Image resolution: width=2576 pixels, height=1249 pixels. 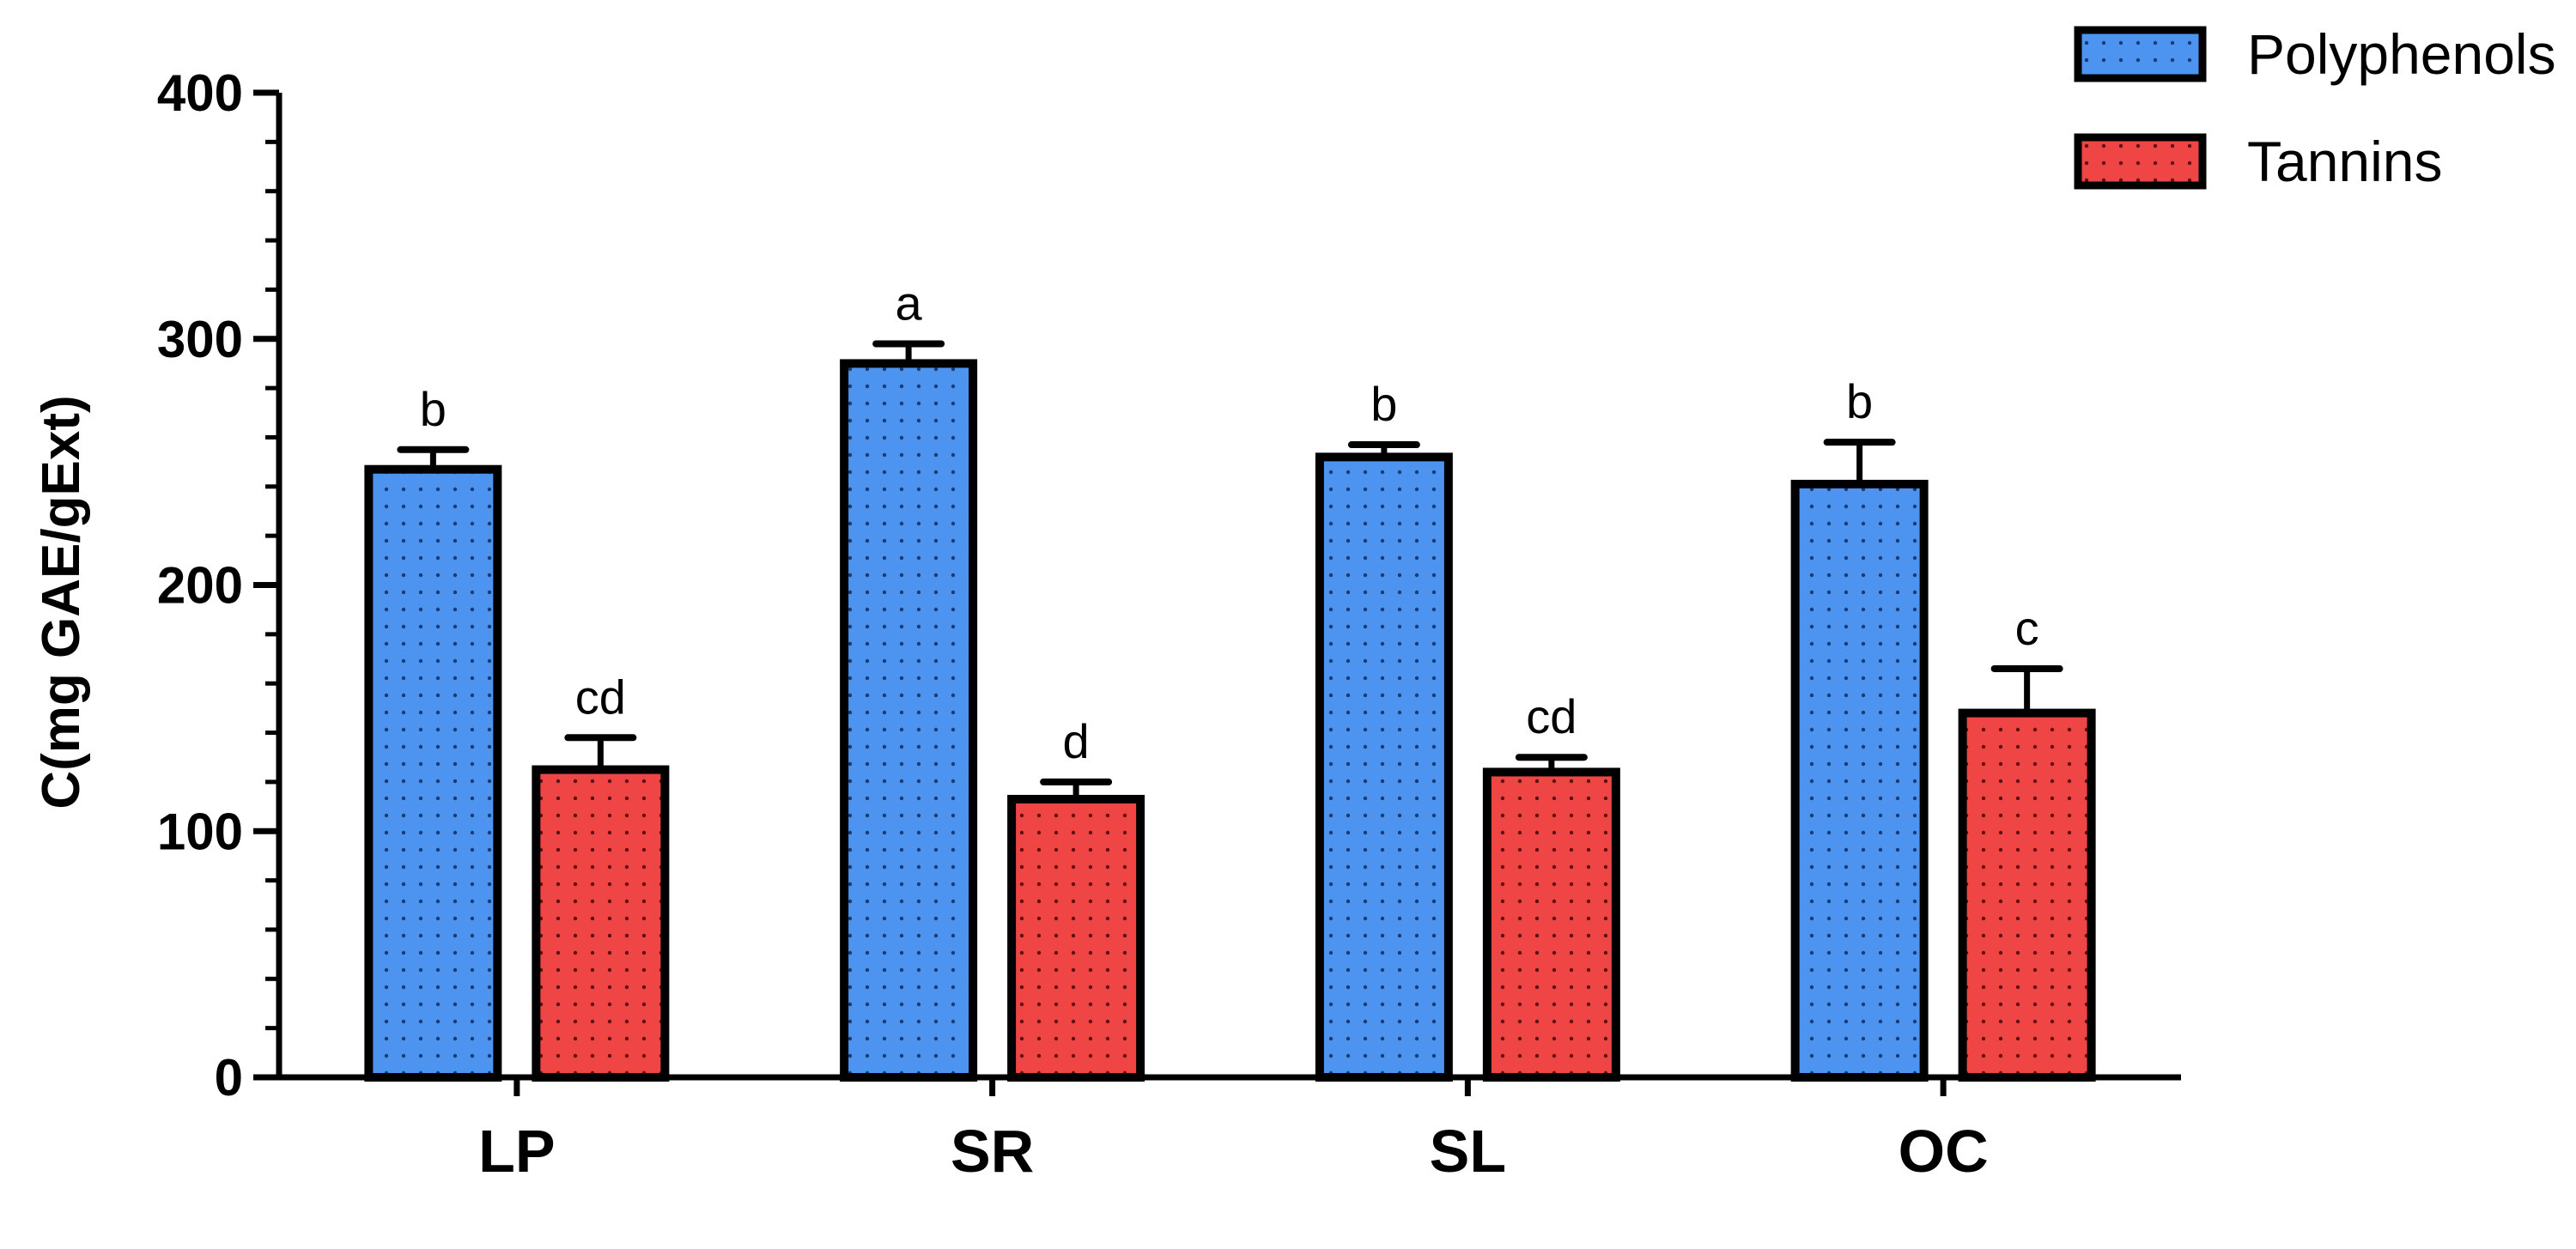 What do you see at coordinates (2141, 54) in the screenshot?
I see `legend-swatch-polyphenols` at bounding box center [2141, 54].